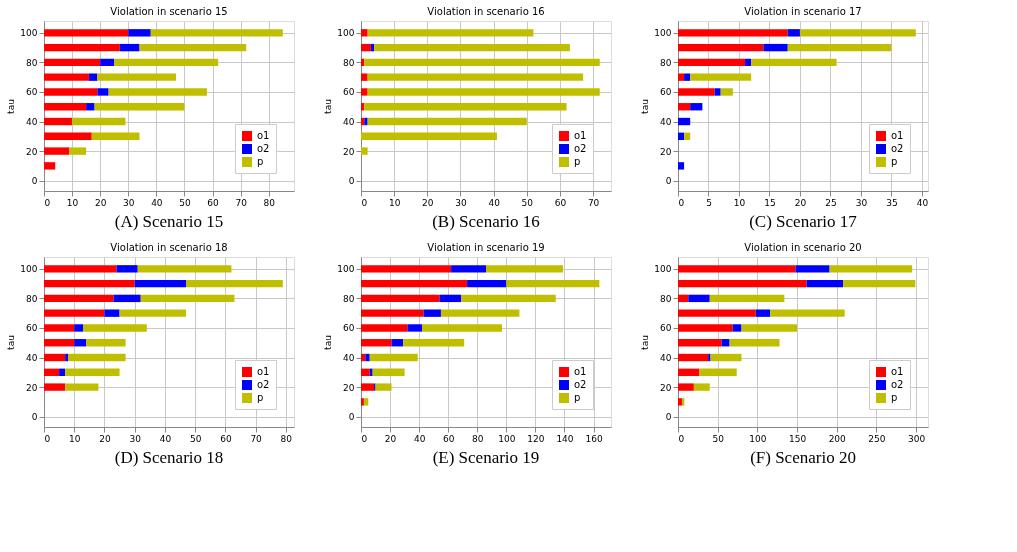 This screenshot has width=1017, height=552. What do you see at coordinates (169, 221) in the screenshot?
I see `text: (A) Scenario 15` at bounding box center [169, 221].